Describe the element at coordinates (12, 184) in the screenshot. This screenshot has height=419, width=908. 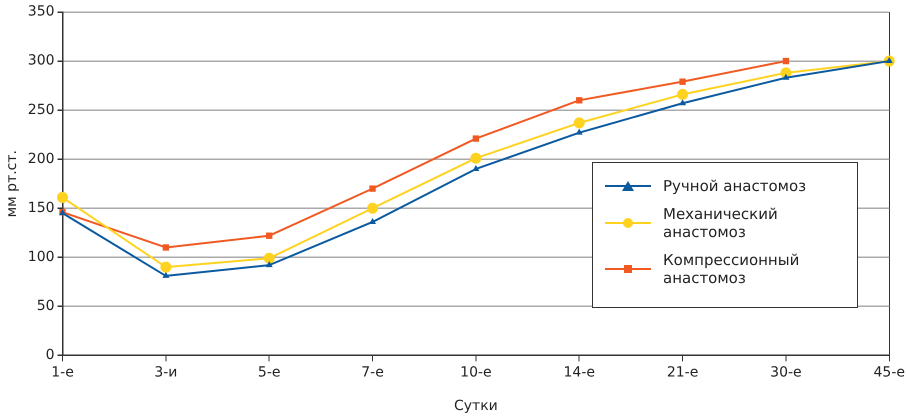
I see `y-axis-title: мм рт.ст.` at that location.